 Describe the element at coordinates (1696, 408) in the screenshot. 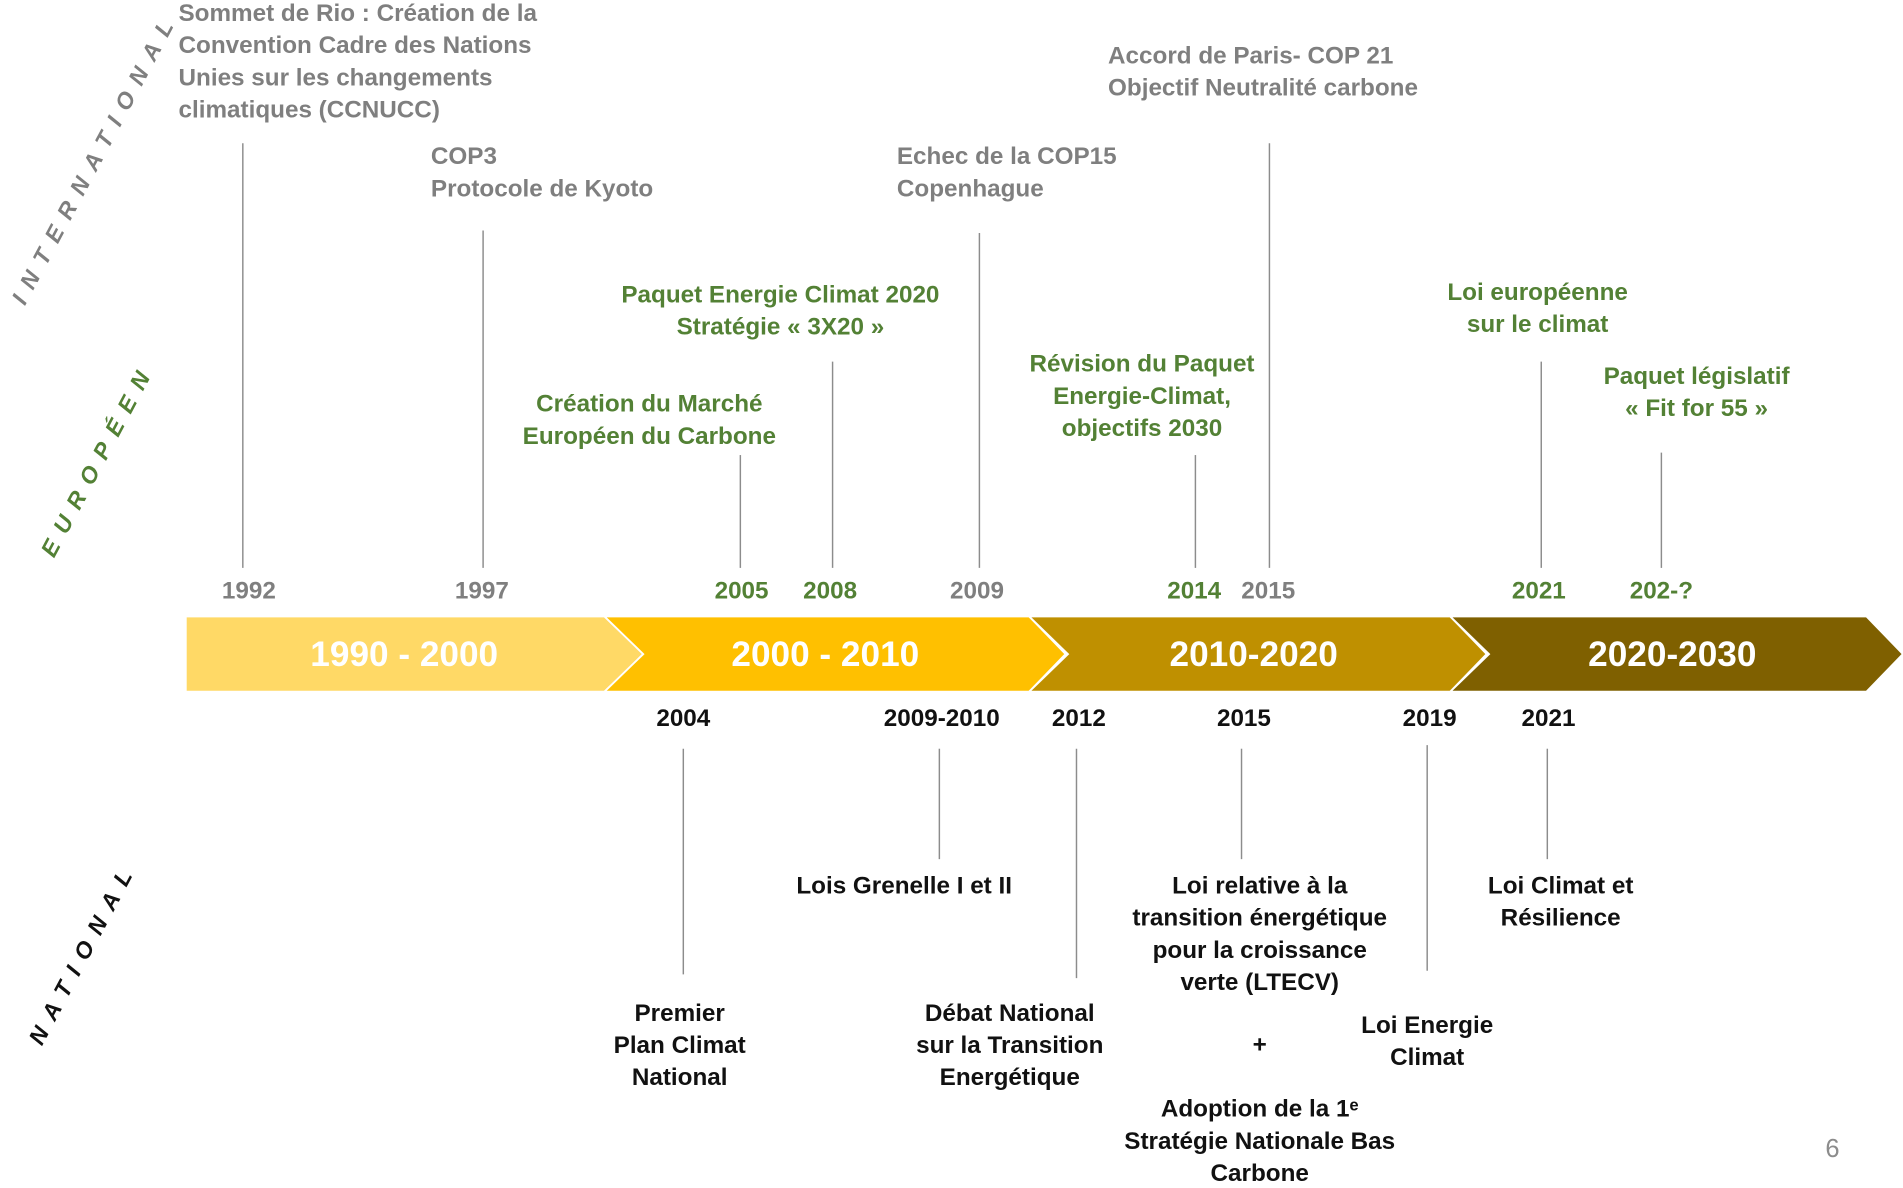

I see `event-text: « Fit for 55 »` at that location.